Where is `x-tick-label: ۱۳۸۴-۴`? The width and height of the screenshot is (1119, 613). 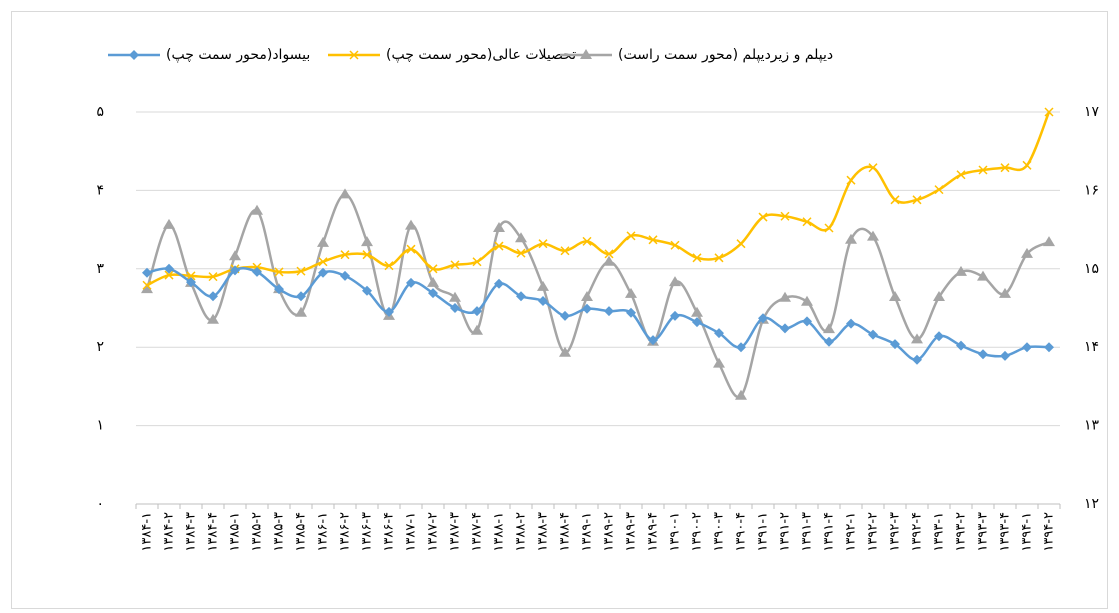
x-tick-label: ۱۳۸۴-۴ is located at coordinates (213, 532).